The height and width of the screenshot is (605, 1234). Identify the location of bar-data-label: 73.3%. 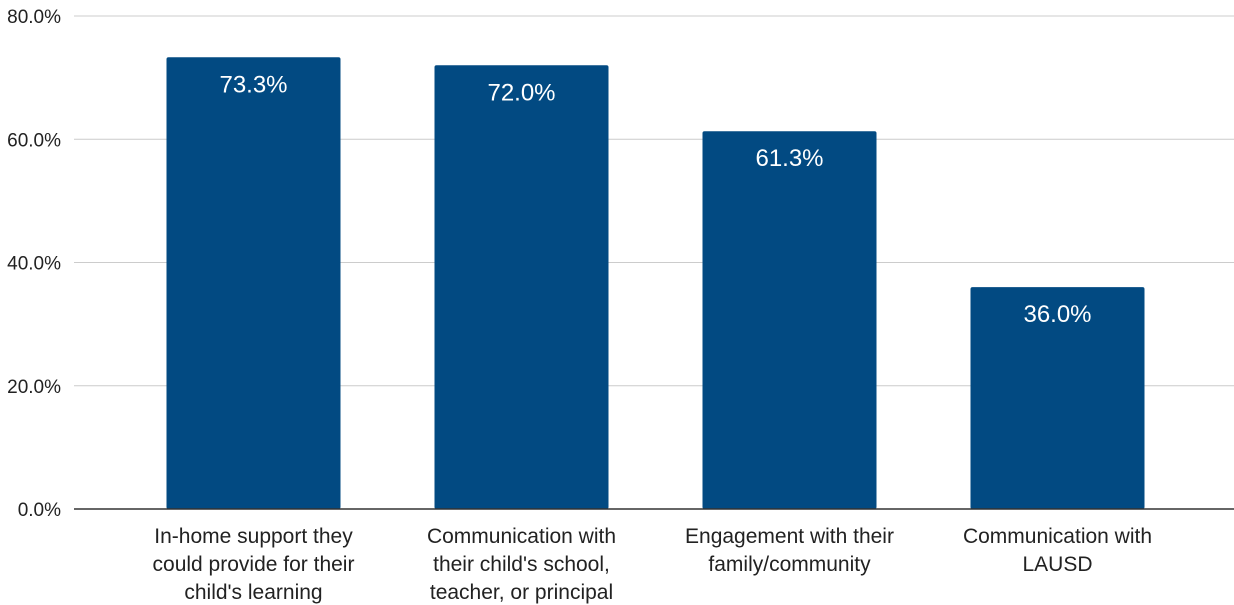
(253, 84).